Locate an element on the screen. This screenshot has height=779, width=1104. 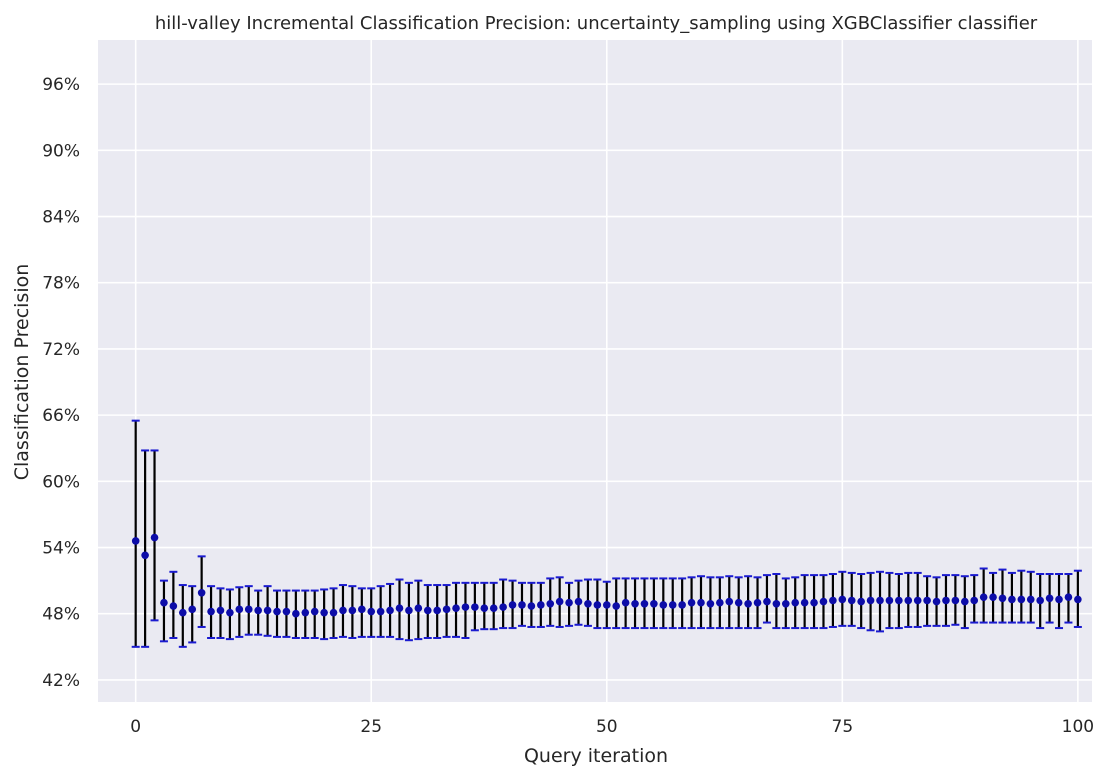
y-tick-label: 60% is located at coordinates (61, 482).